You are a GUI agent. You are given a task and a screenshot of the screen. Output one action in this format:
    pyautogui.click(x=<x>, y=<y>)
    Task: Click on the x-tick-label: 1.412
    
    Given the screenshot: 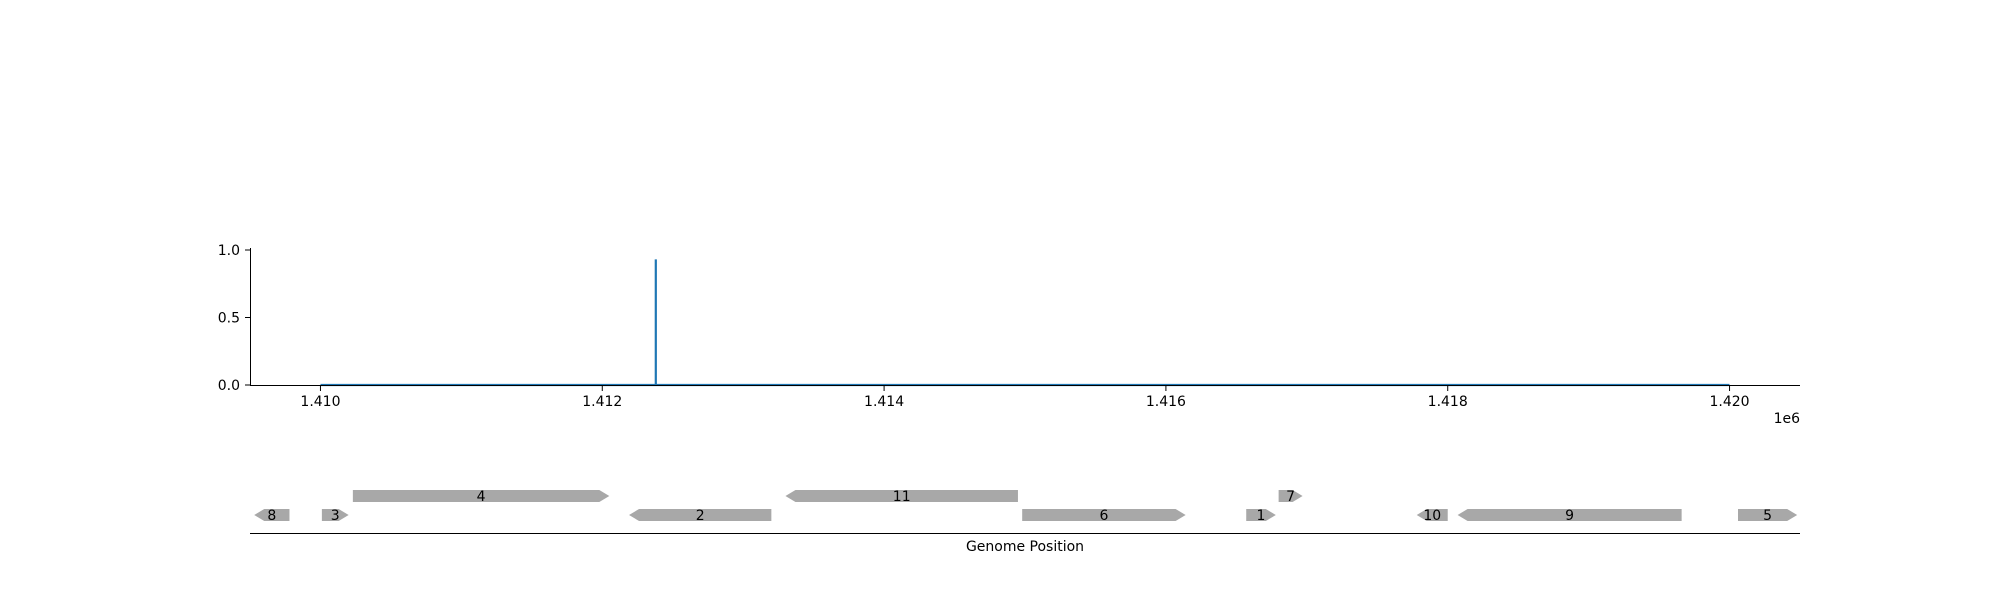 What is the action you would take?
    pyautogui.click(x=602, y=402)
    